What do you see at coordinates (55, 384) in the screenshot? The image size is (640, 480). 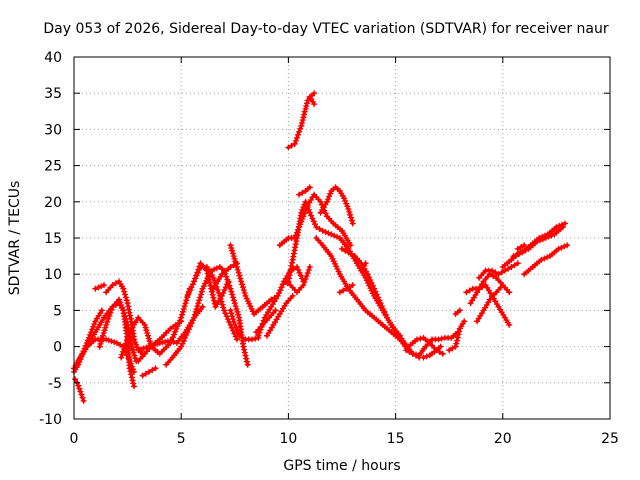 I see `y-tick-label: -5` at bounding box center [55, 384].